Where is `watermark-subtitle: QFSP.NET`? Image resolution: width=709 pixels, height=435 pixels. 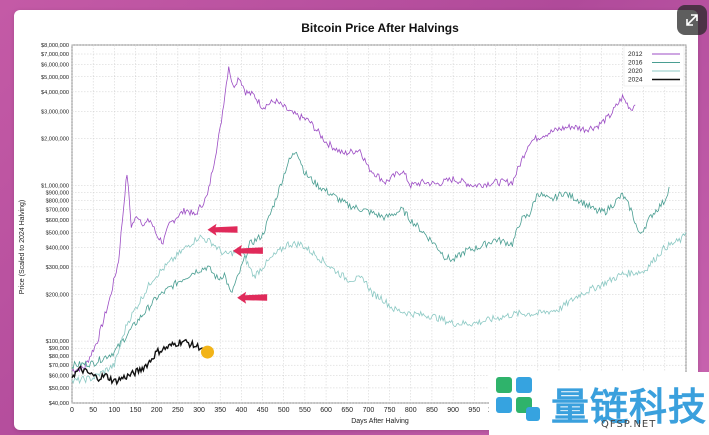 watermark-subtitle: QFSP.NET is located at coordinates (629, 424).